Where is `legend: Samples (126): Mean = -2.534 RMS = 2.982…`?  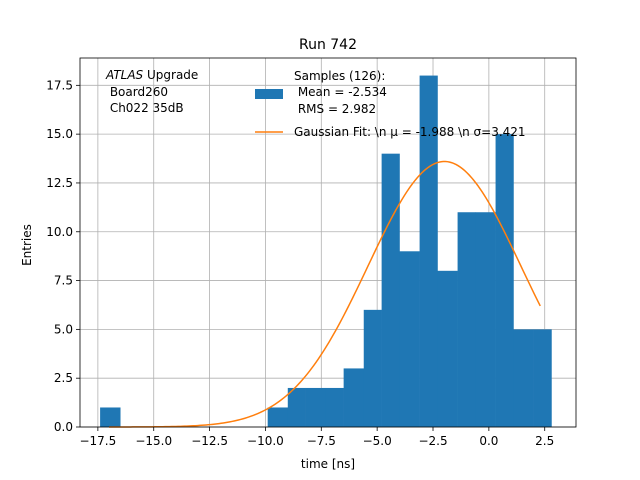
legend: Samples (126): Mean = -2.534 RMS = 2.982… is located at coordinates (390, 104).